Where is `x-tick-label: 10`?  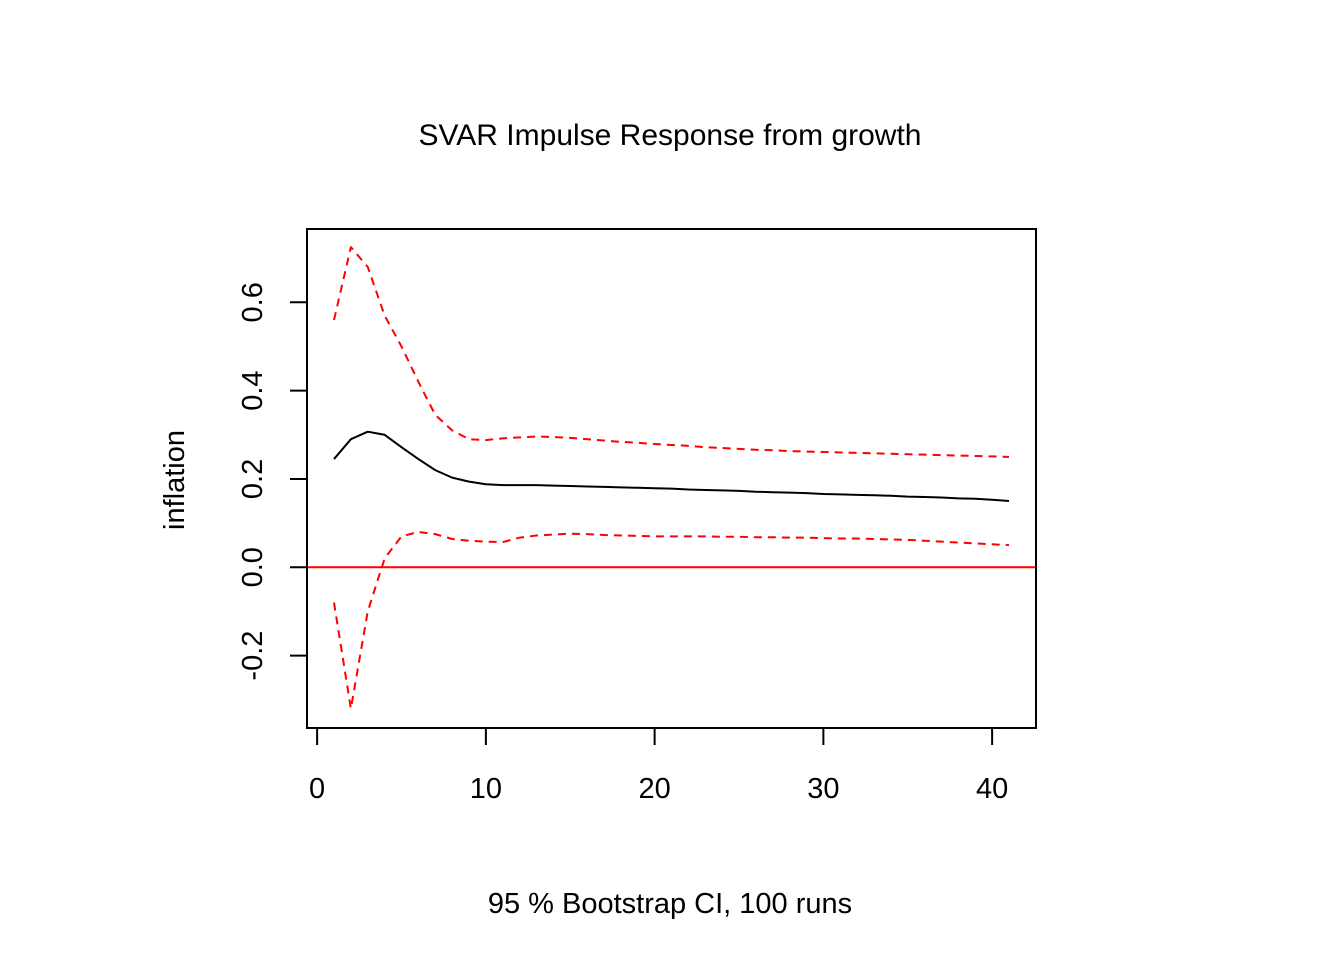 x-tick-label: 10 is located at coordinates (486, 789).